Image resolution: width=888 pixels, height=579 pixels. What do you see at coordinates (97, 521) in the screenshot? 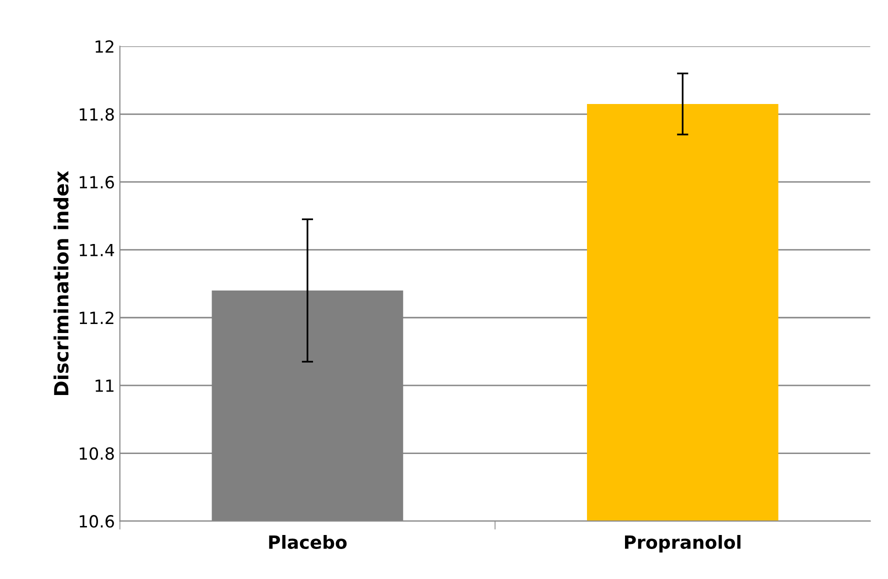
I see `y-tick-label: 10.6` at bounding box center [97, 521].